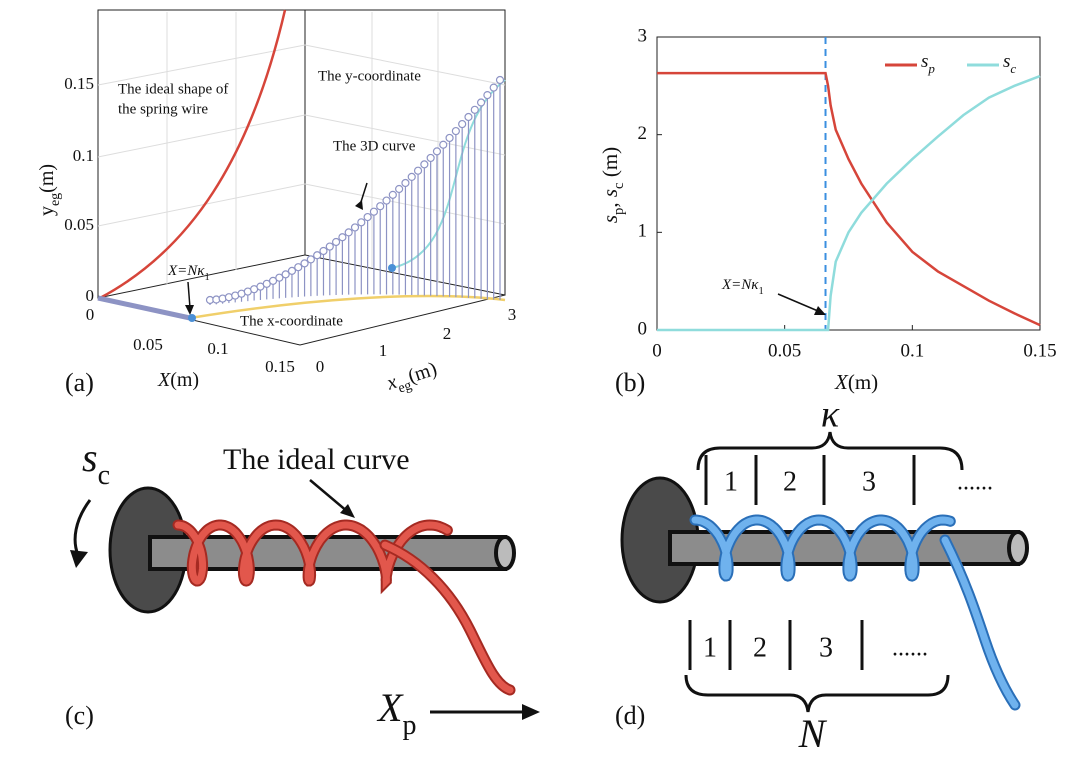  I want to click on stems, so click(355, 190).